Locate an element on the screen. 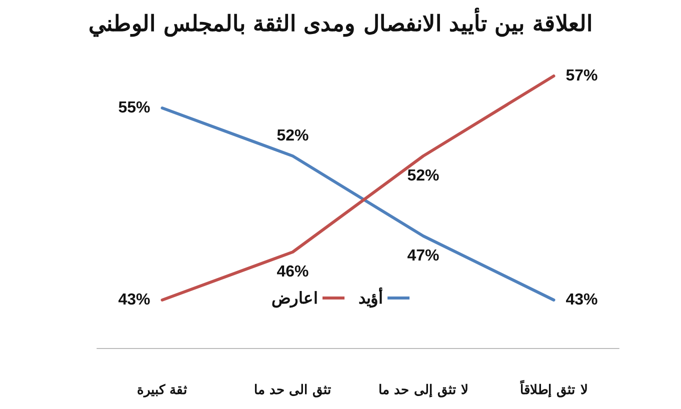 Image resolution: width=681 pixels, height=409 pixels. legend-label: أؤيد is located at coordinates (370, 297).